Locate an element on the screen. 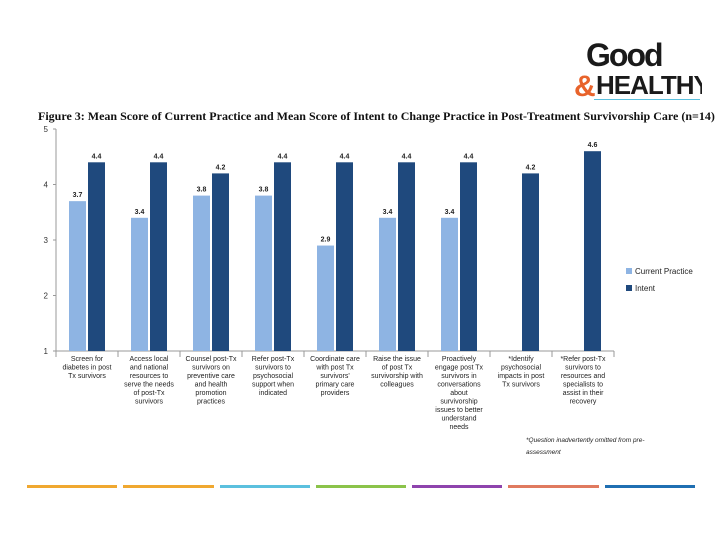  x-category-label-line: about is located at coordinates (459, 393).